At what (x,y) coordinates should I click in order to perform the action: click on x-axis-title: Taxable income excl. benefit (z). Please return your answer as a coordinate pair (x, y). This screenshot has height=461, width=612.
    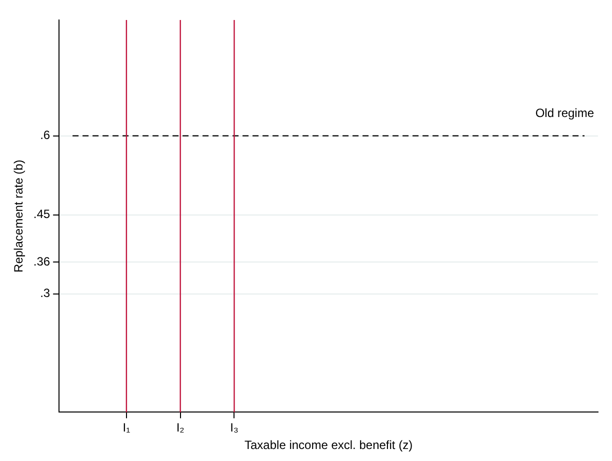
    Looking at the image, I should click on (328, 445).